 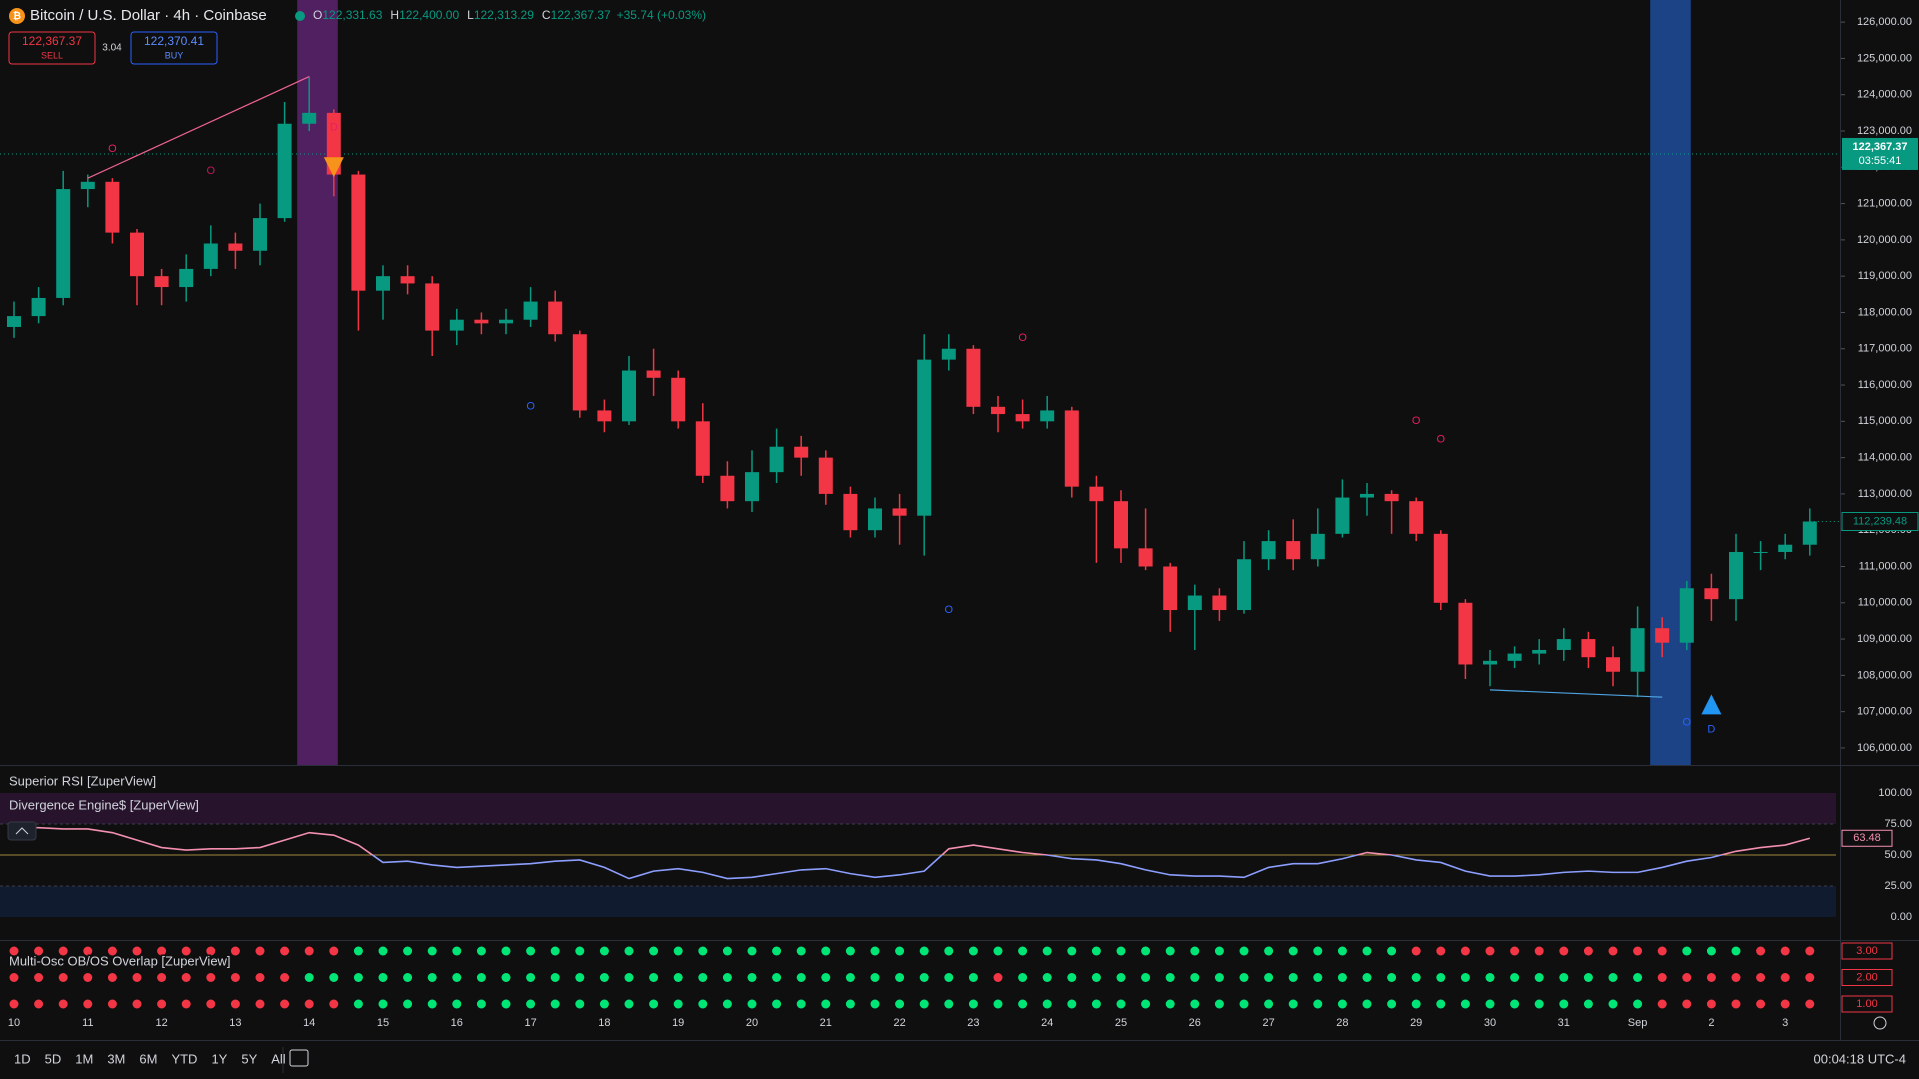 What do you see at coordinates (1711, 730) in the screenshot?
I see `annotation-label: D` at bounding box center [1711, 730].